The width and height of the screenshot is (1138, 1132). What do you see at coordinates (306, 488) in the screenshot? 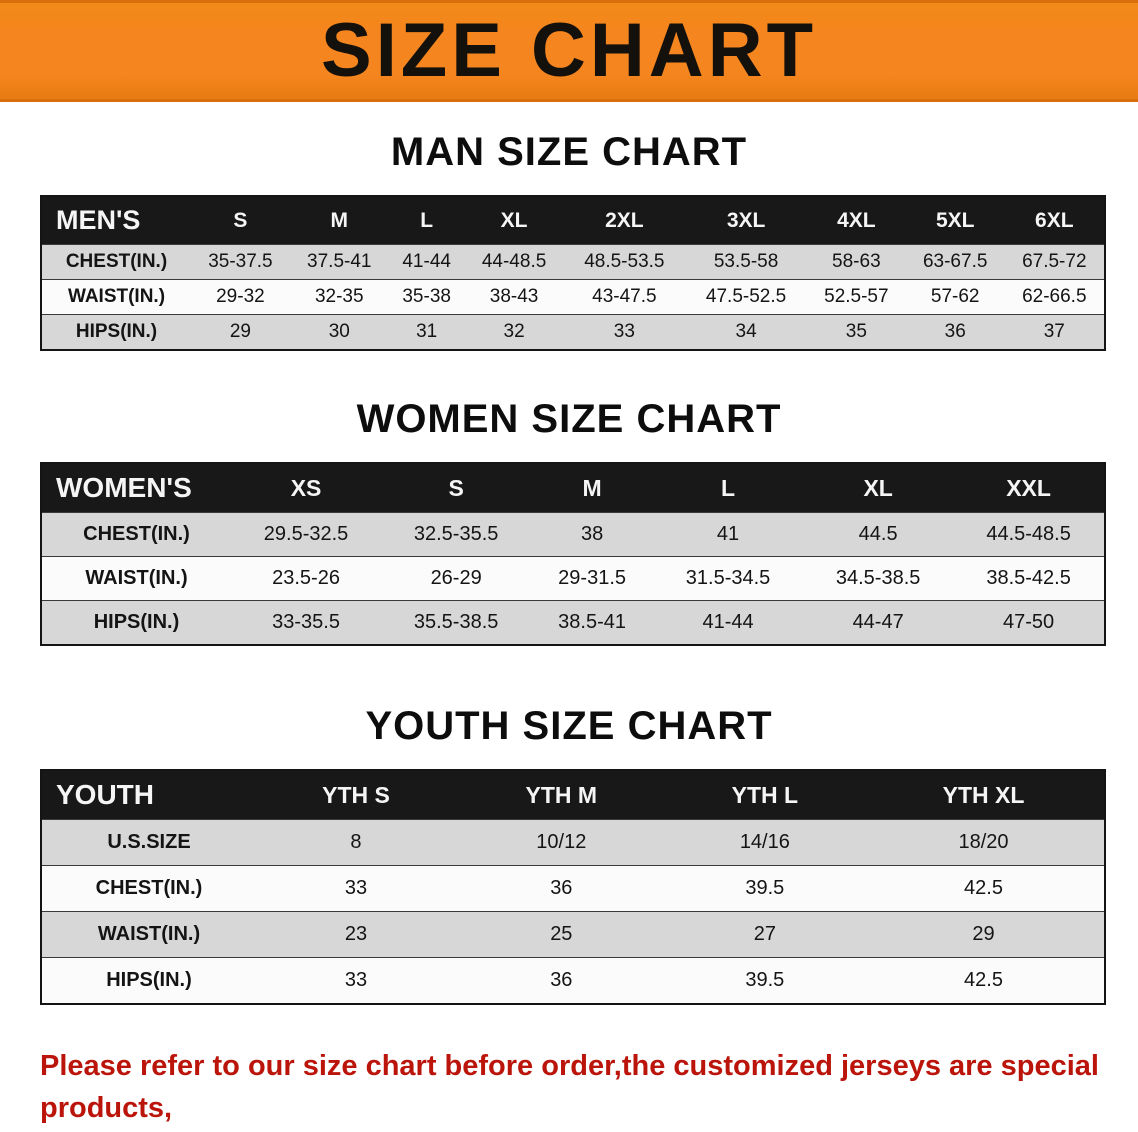
I see `column-header: XS` at bounding box center [306, 488].